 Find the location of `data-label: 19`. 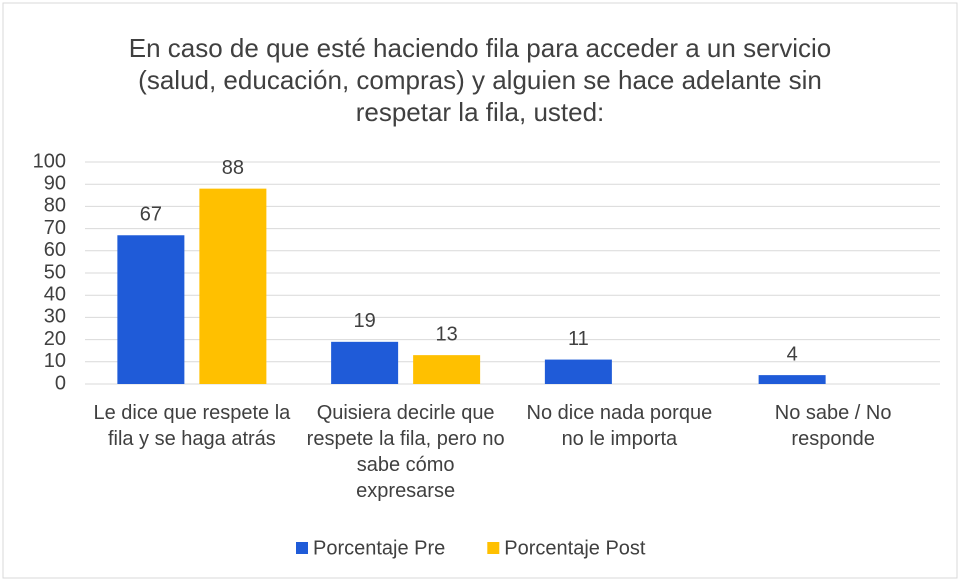

data-label: 19 is located at coordinates (365, 321).